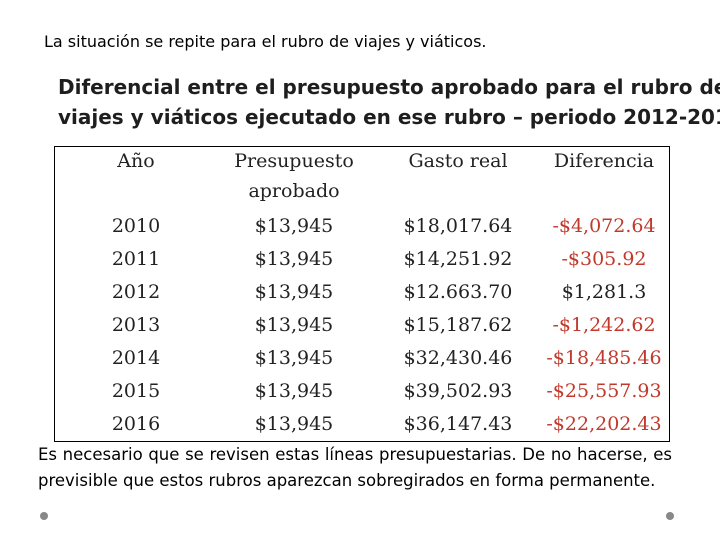 This screenshot has height=540, width=720. I want to click on cell-actual: $32,430.46, so click(458, 358).